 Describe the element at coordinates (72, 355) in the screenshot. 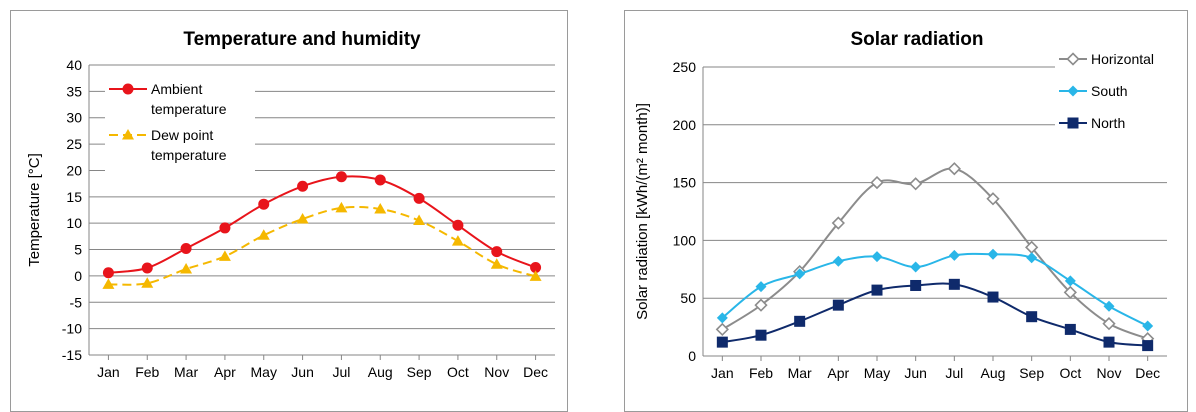

I see `y-tick-label: -15` at that location.